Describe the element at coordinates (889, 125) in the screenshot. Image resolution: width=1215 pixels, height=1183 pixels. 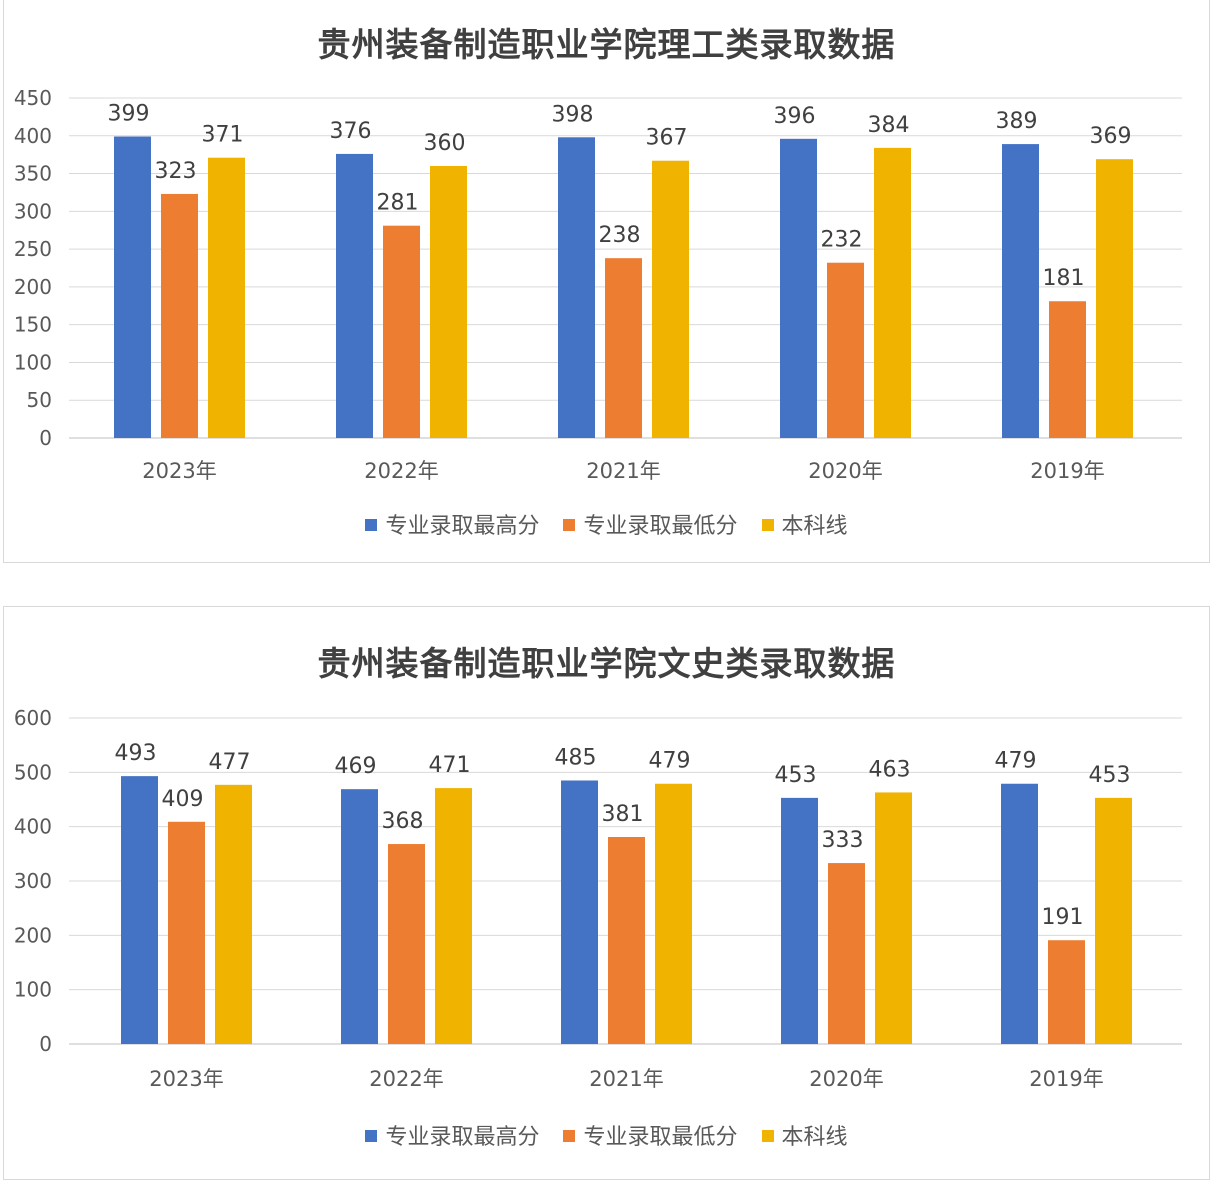
I see `data-label: 384` at that location.